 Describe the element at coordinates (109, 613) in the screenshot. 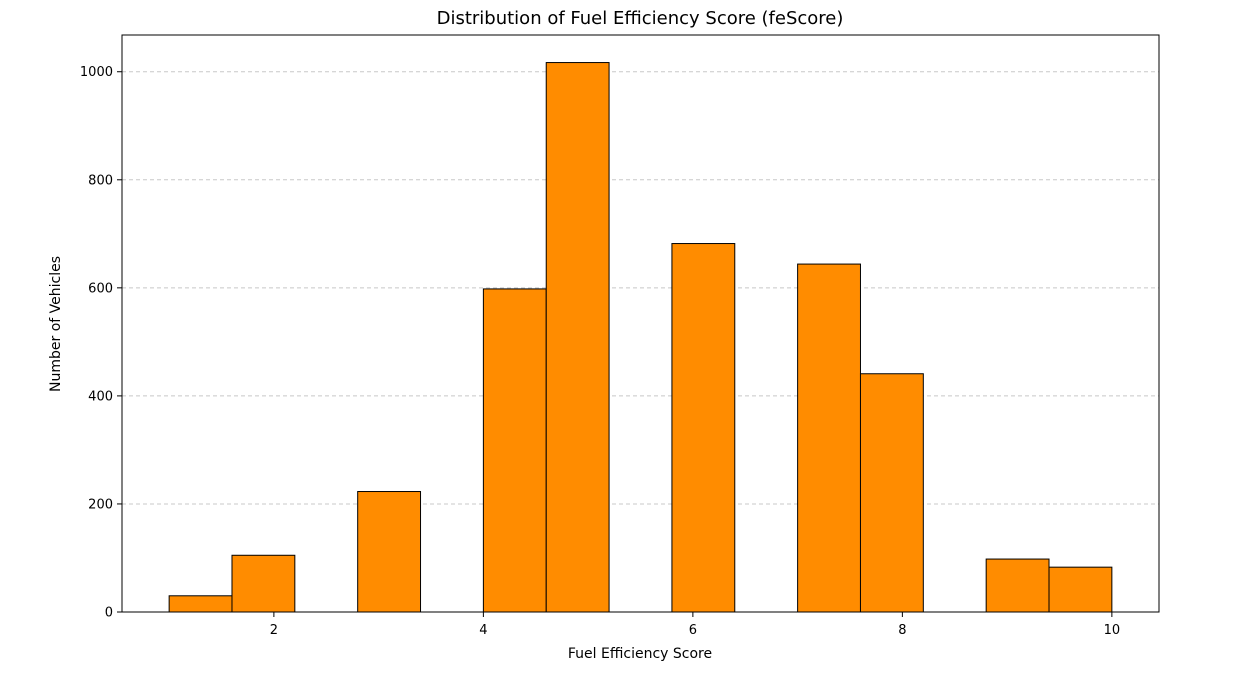

I see `y-tick-label: 0` at that location.